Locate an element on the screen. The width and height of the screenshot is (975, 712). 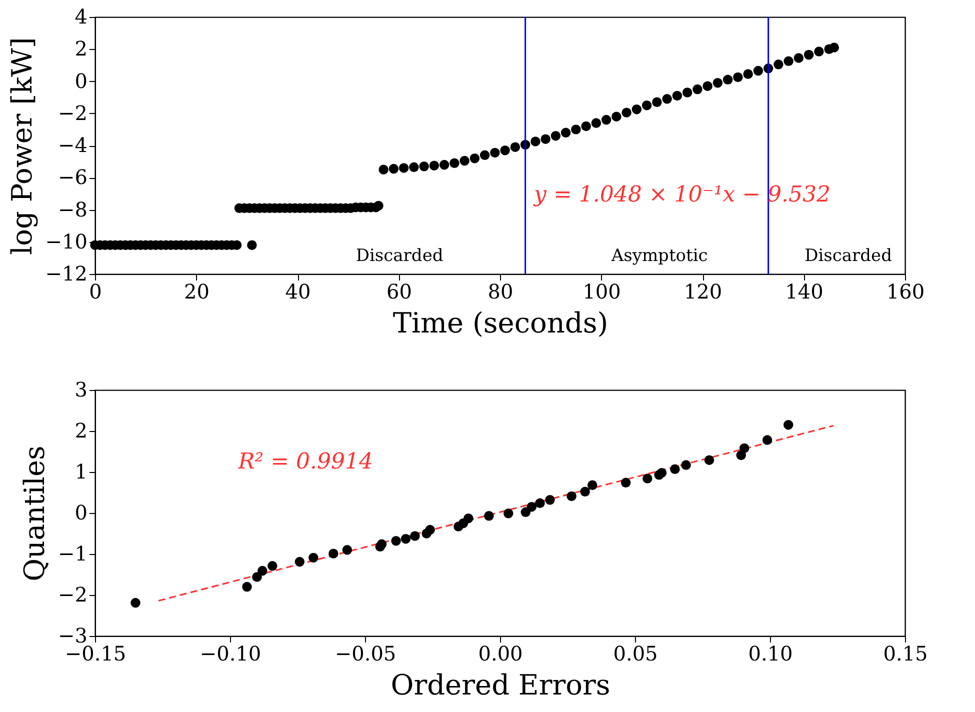
y-tick-label: −1 is located at coordinates (73, 554).